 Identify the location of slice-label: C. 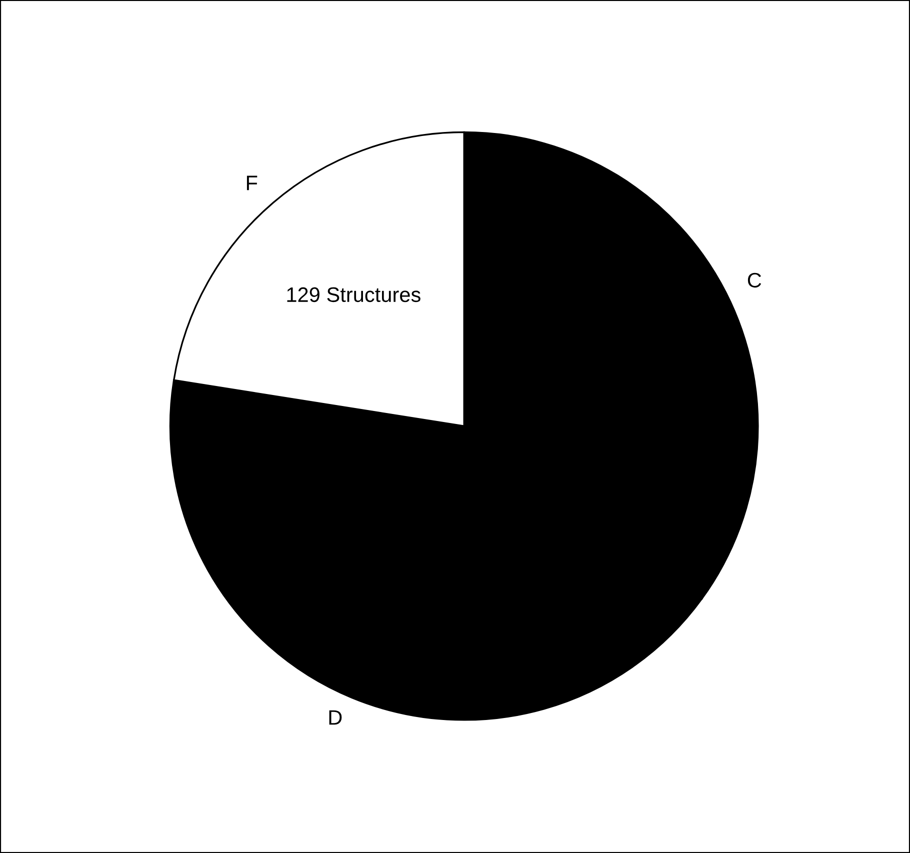
(755, 280).